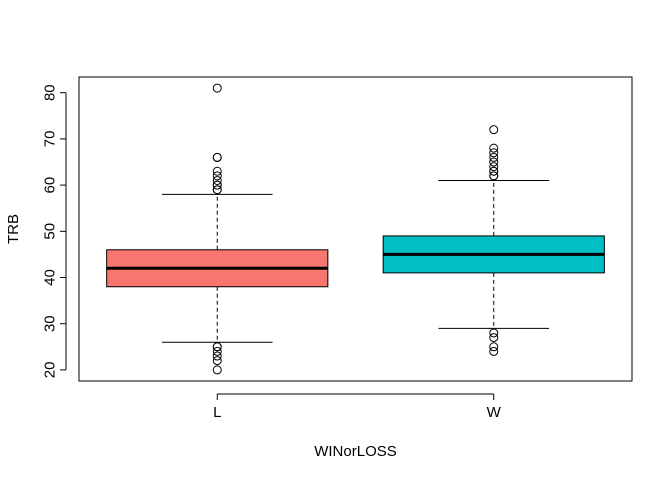  What do you see at coordinates (217, 412) in the screenshot?
I see `x-tick-label: L` at bounding box center [217, 412].